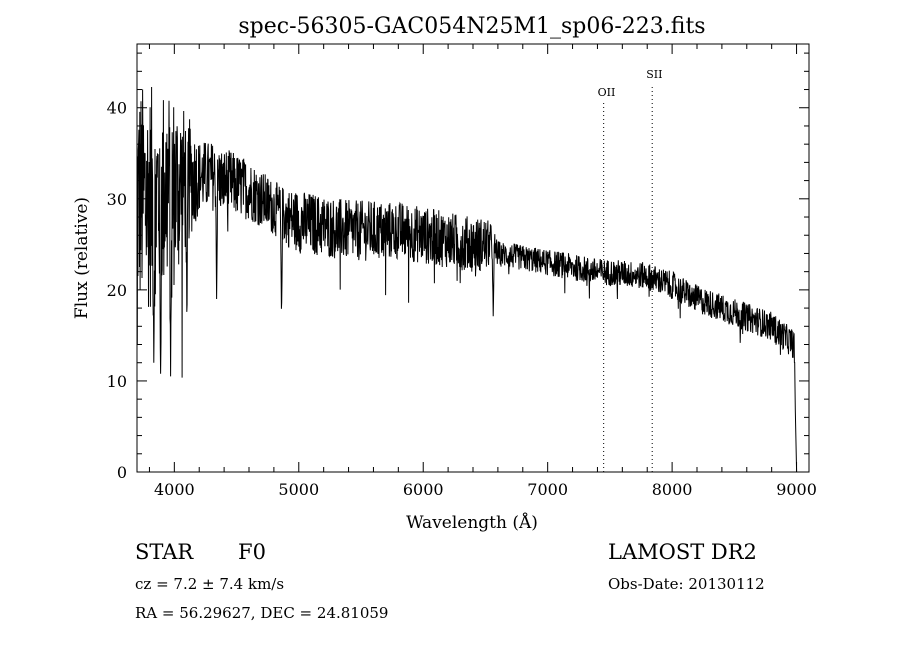 This screenshot has height=650, width=900. I want to click on object-class: STAR, so click(164, 552).